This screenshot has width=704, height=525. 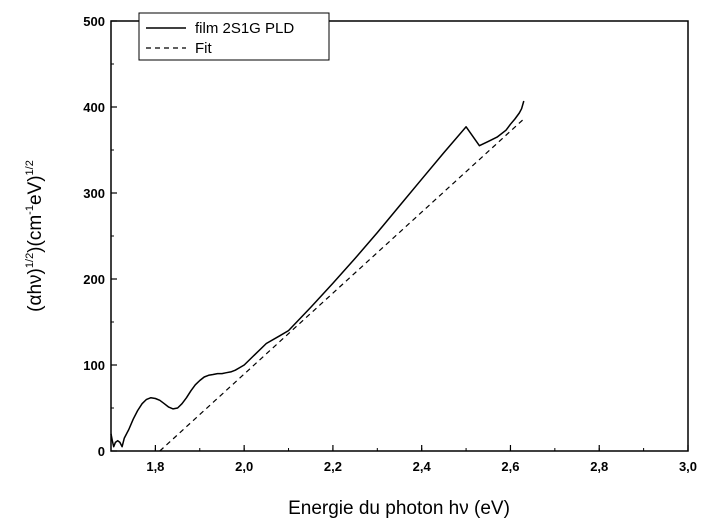 What do you see at coordinates (94, 107) in the screenshot?
I see `y-tick-label: 400` at bounding box center [94, 107].